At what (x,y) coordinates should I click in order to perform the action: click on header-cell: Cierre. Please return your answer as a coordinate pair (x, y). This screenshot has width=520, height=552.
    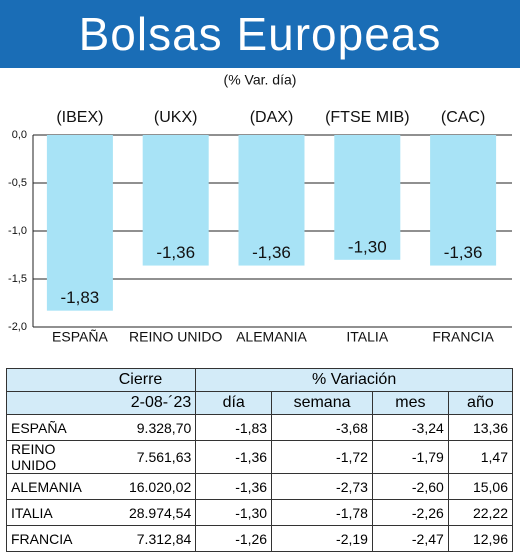
    Looking at the image, I should click on (141, 380).